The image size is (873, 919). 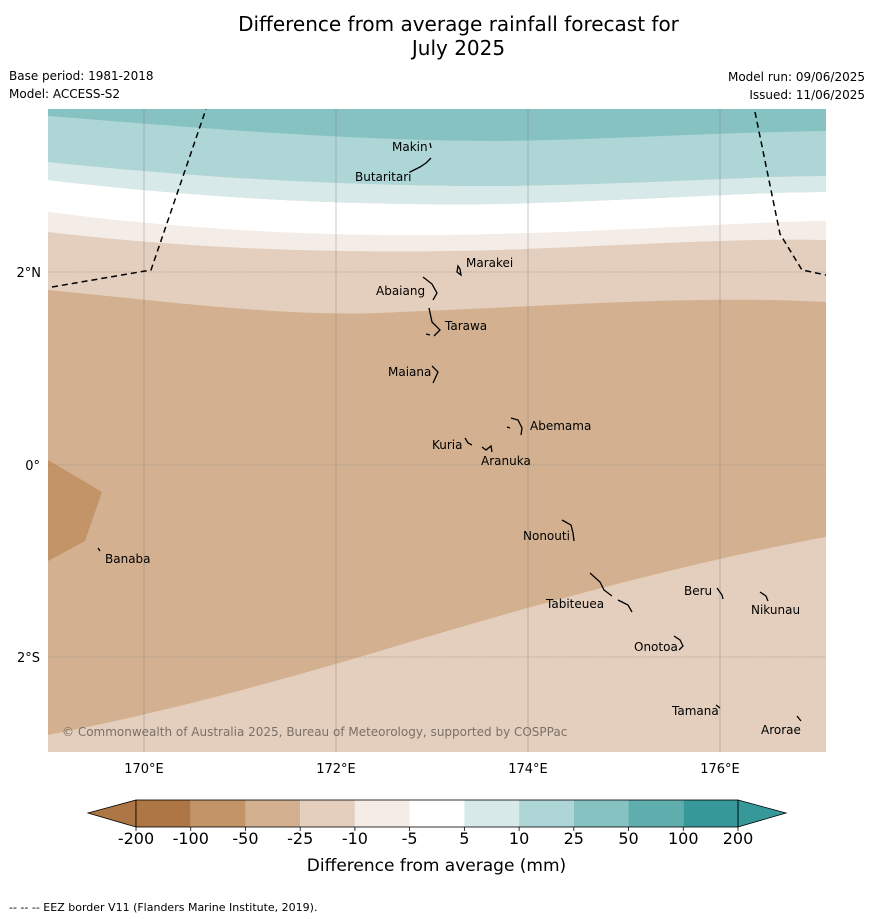 What do you see at coordinates (519, 838) in the screenshot?
I see `colorbar-tick-label: 10` at bounding box center [519, 838].